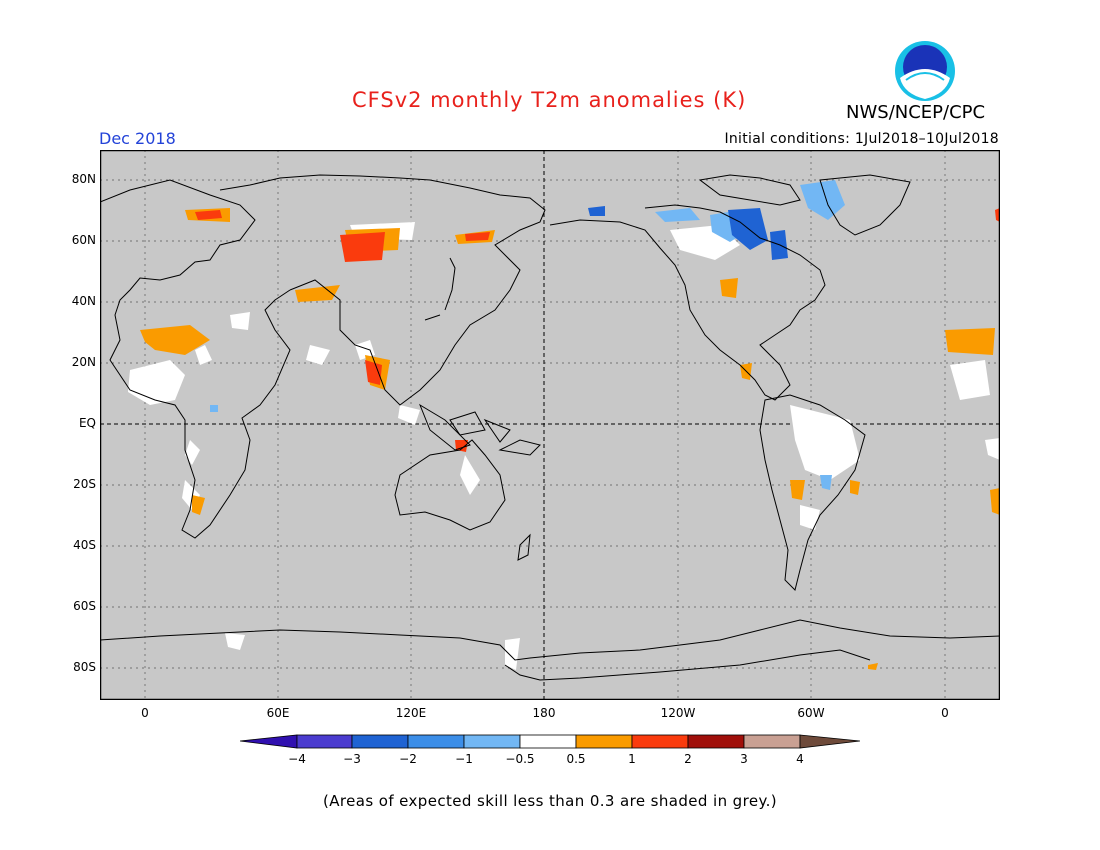 The image size is (1100, 850). What do you see at coordinates (137, 138) in the screenshot?
I see `forecast-month: Dec 2018` at bounding box center [137, 138].